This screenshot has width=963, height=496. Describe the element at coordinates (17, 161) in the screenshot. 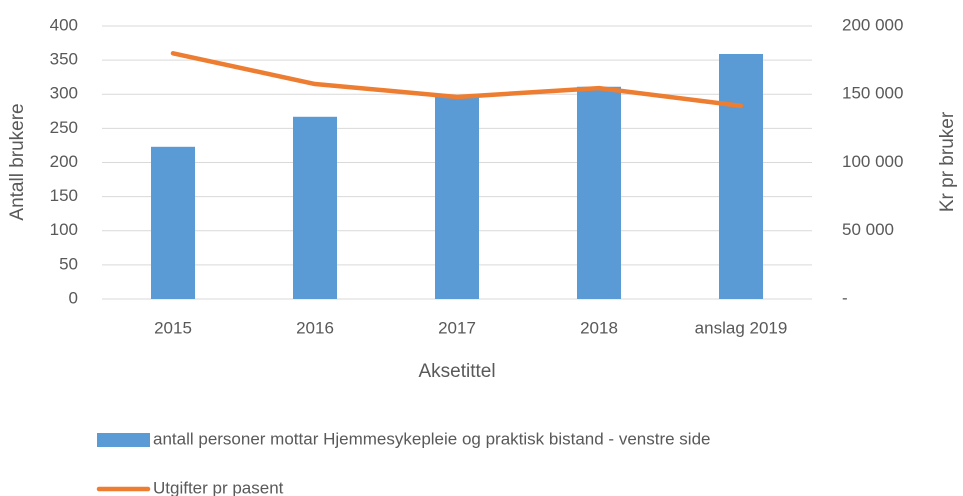

I see `y-axis-title: Antall brukere` at that location.